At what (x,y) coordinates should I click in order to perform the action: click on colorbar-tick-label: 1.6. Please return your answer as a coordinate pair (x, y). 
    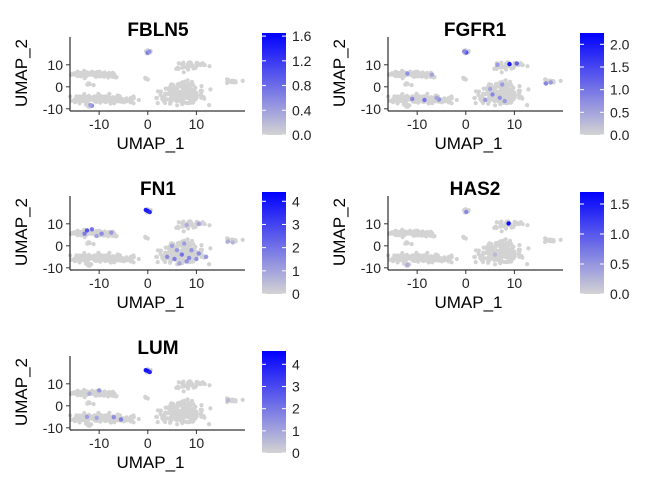
    Looking at the image, I should click on (302, 36).